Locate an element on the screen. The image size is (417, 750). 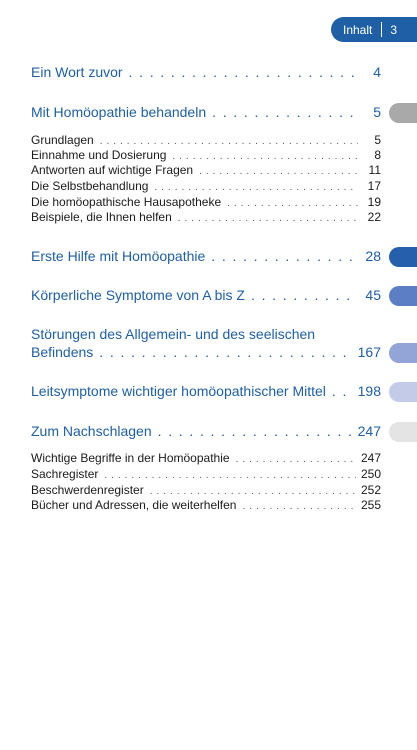
toc-title: Mit Homöopathie behandeln is located at coordinates (119, 112).